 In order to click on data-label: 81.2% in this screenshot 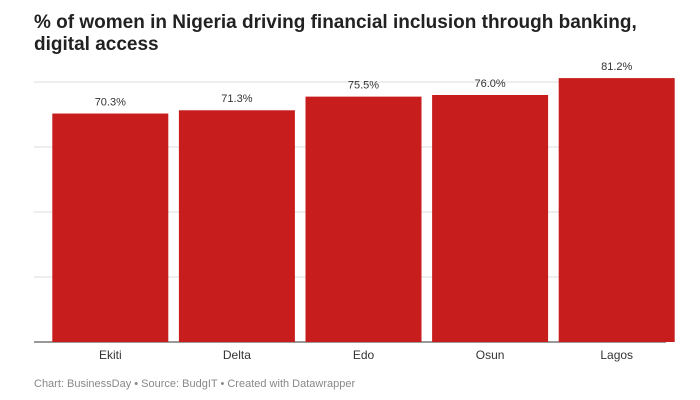, I will do `click(616, 67)`.